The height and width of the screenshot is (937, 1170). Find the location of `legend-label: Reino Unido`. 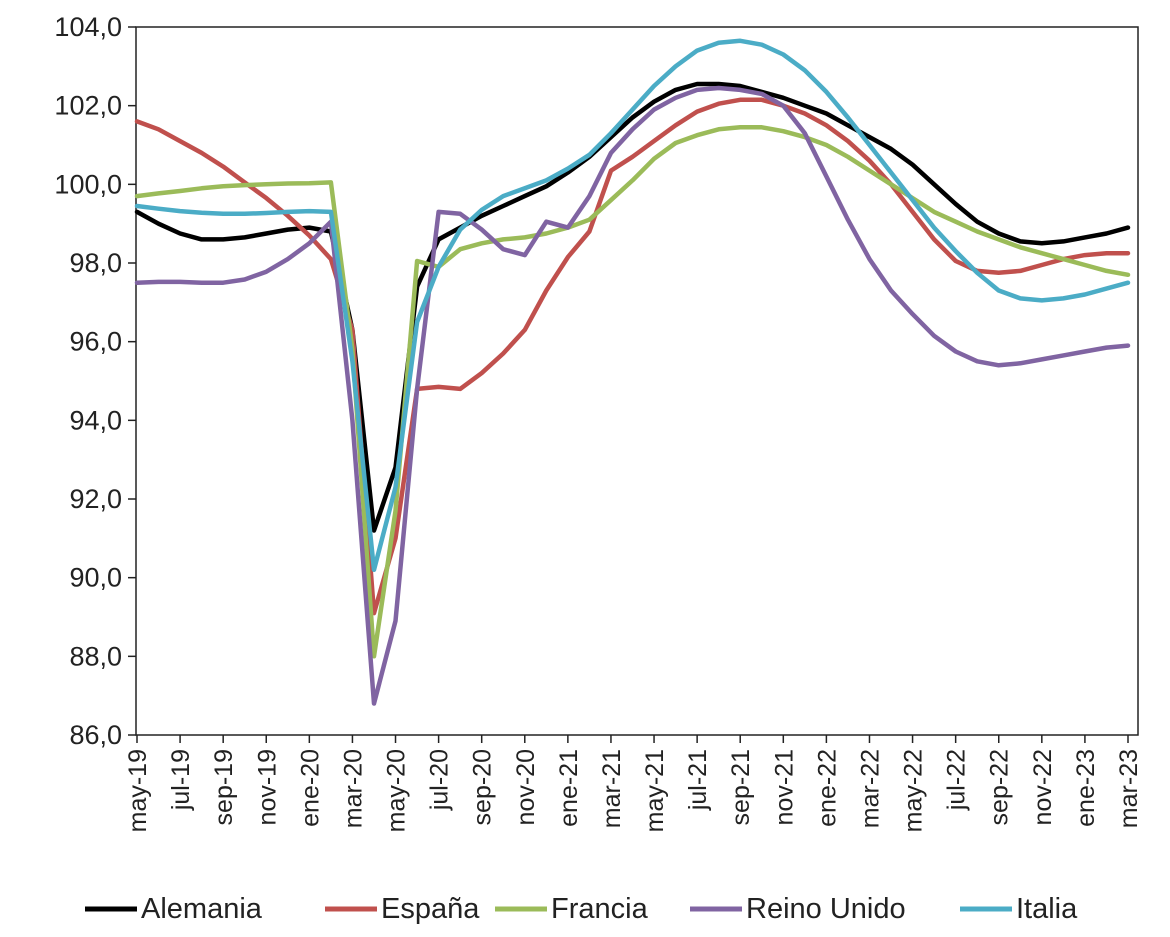

legend-label: Reino Unido is located at coordinates (826, 909).